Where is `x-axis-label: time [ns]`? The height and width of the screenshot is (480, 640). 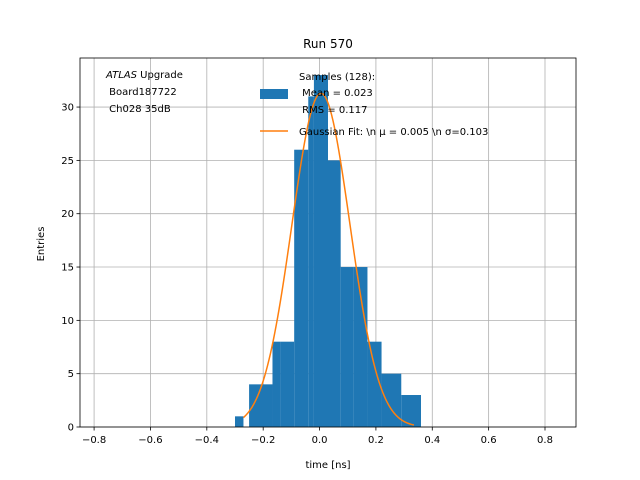 x-axis-label: time [ns] is located at coordinates (327, 465).